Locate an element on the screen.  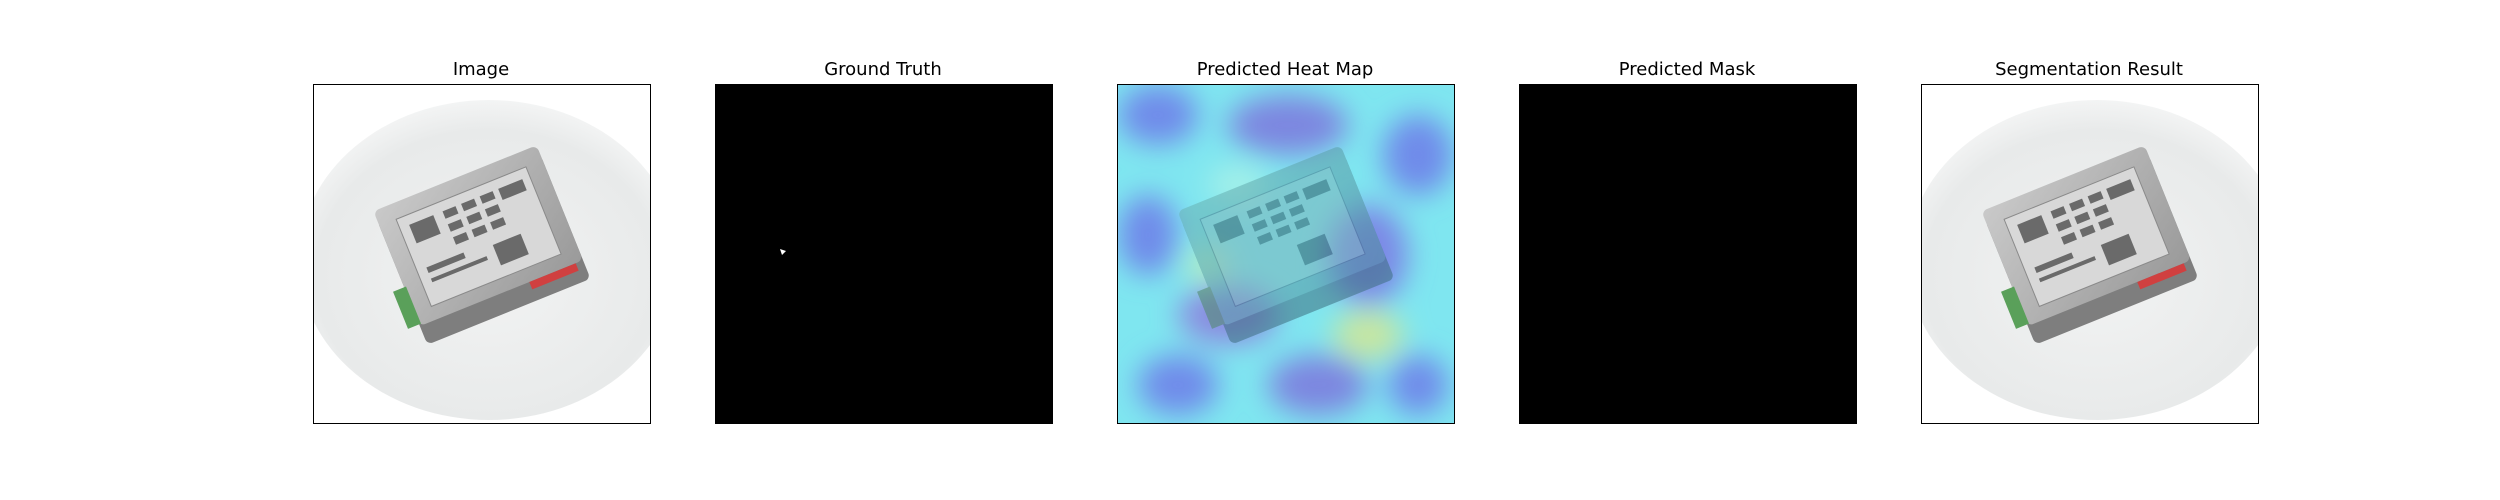
panel-title-heat-map: Predicted Heat Map is located at coordinates (1285, 69).